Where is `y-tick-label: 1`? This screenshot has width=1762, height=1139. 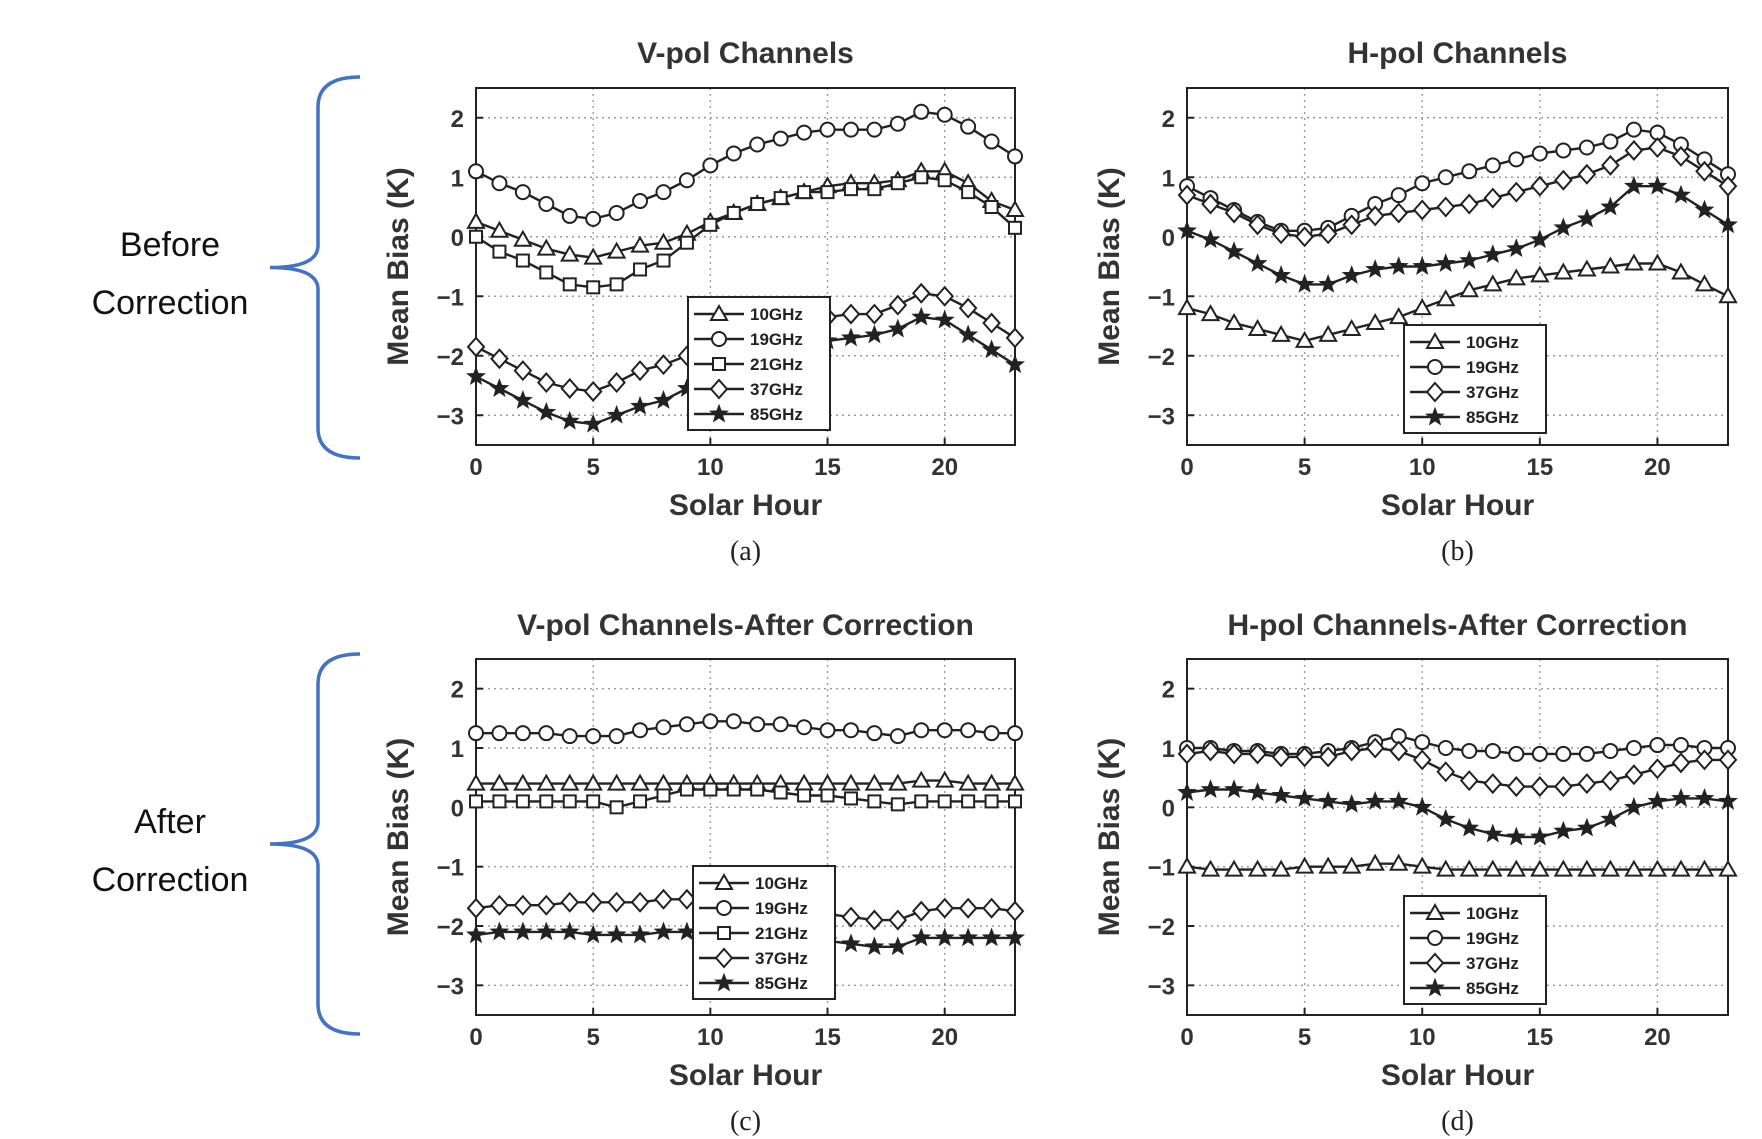 y-tick-label: 1 is located at coordinates (1168, 178).